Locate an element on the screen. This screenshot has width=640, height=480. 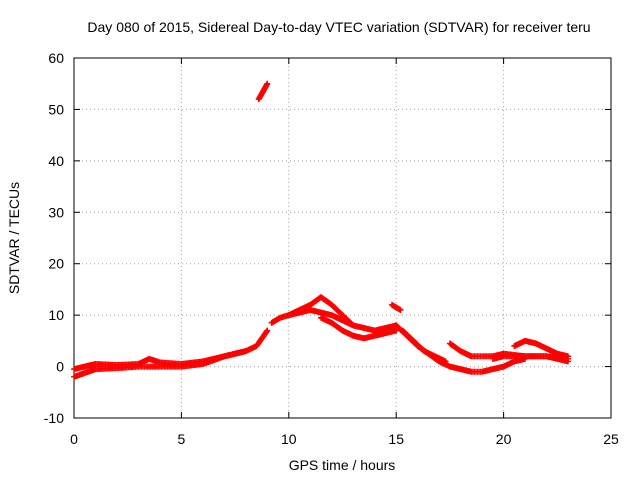
series-spike is located at coordinates (263, 91).